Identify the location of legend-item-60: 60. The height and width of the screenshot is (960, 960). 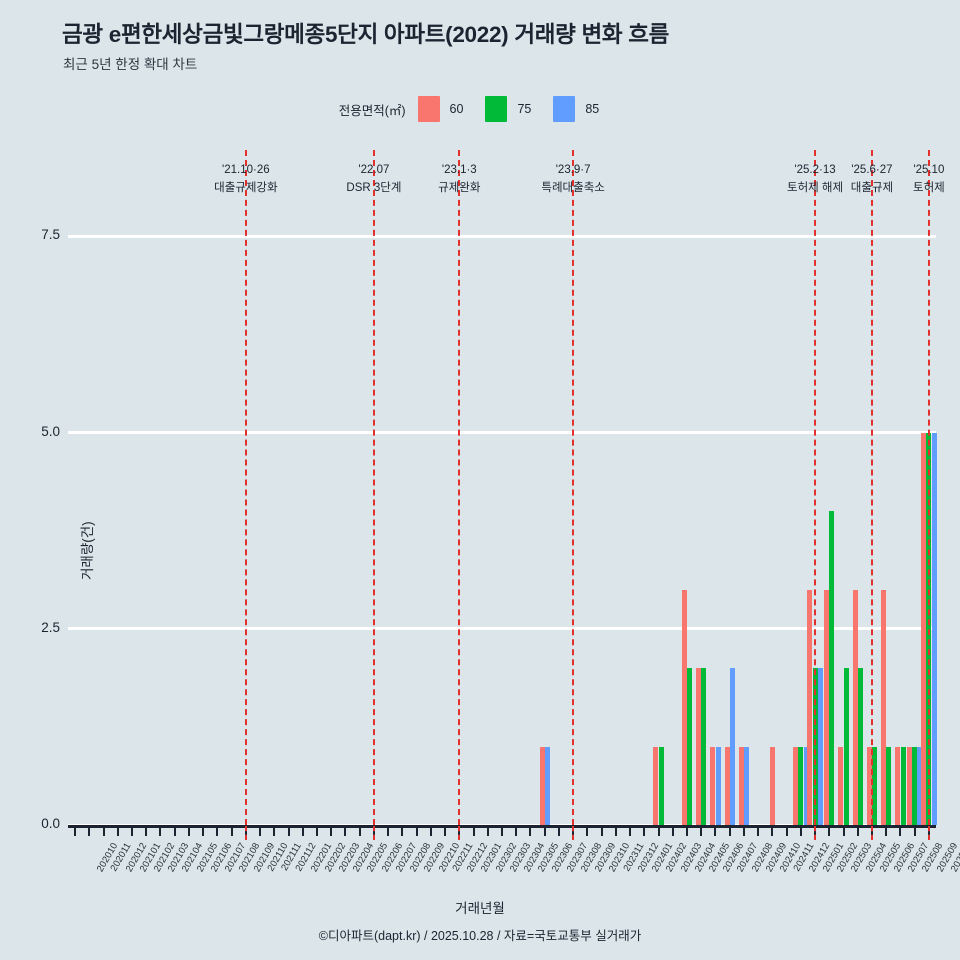
(440, 109).